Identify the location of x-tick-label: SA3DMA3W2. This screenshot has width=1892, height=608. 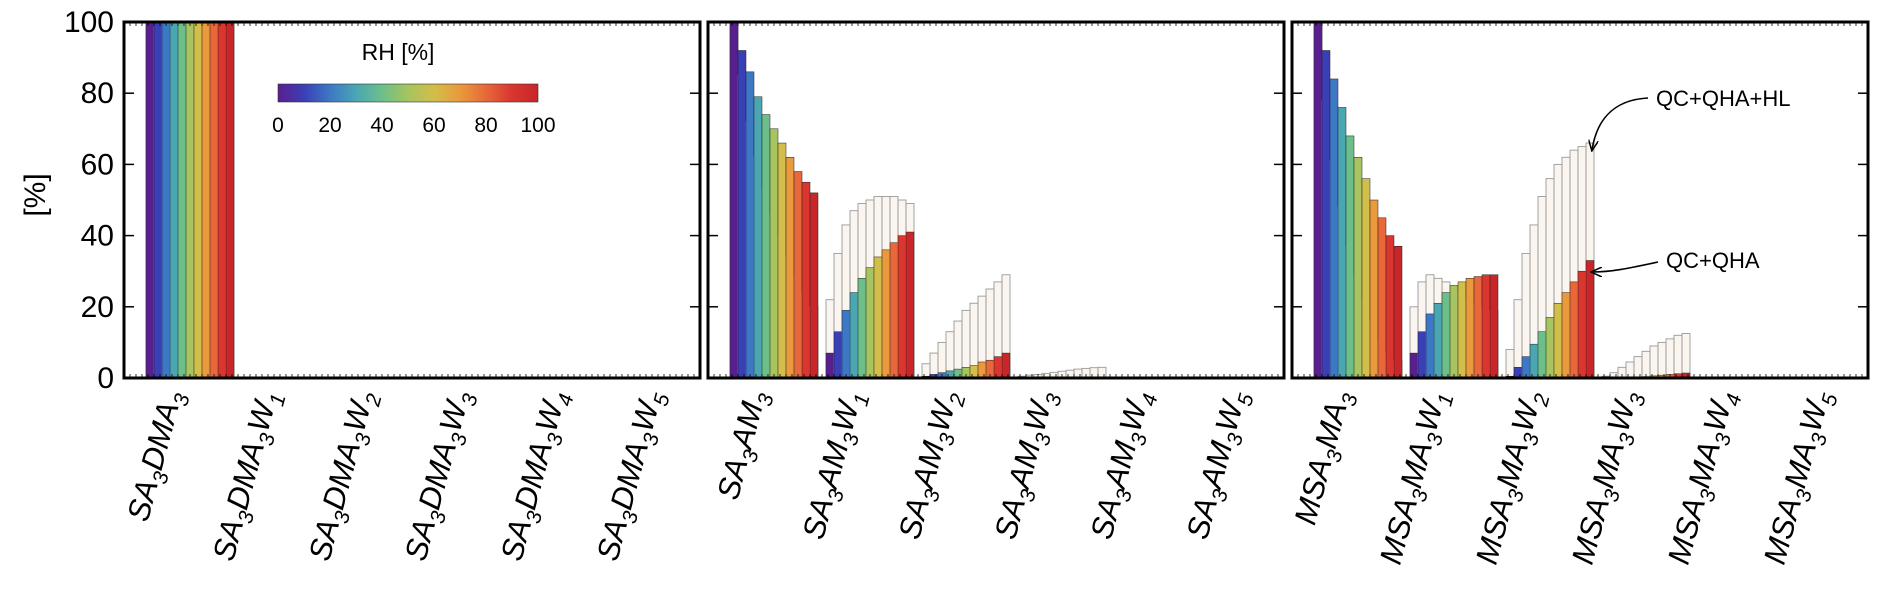
(344, 476).